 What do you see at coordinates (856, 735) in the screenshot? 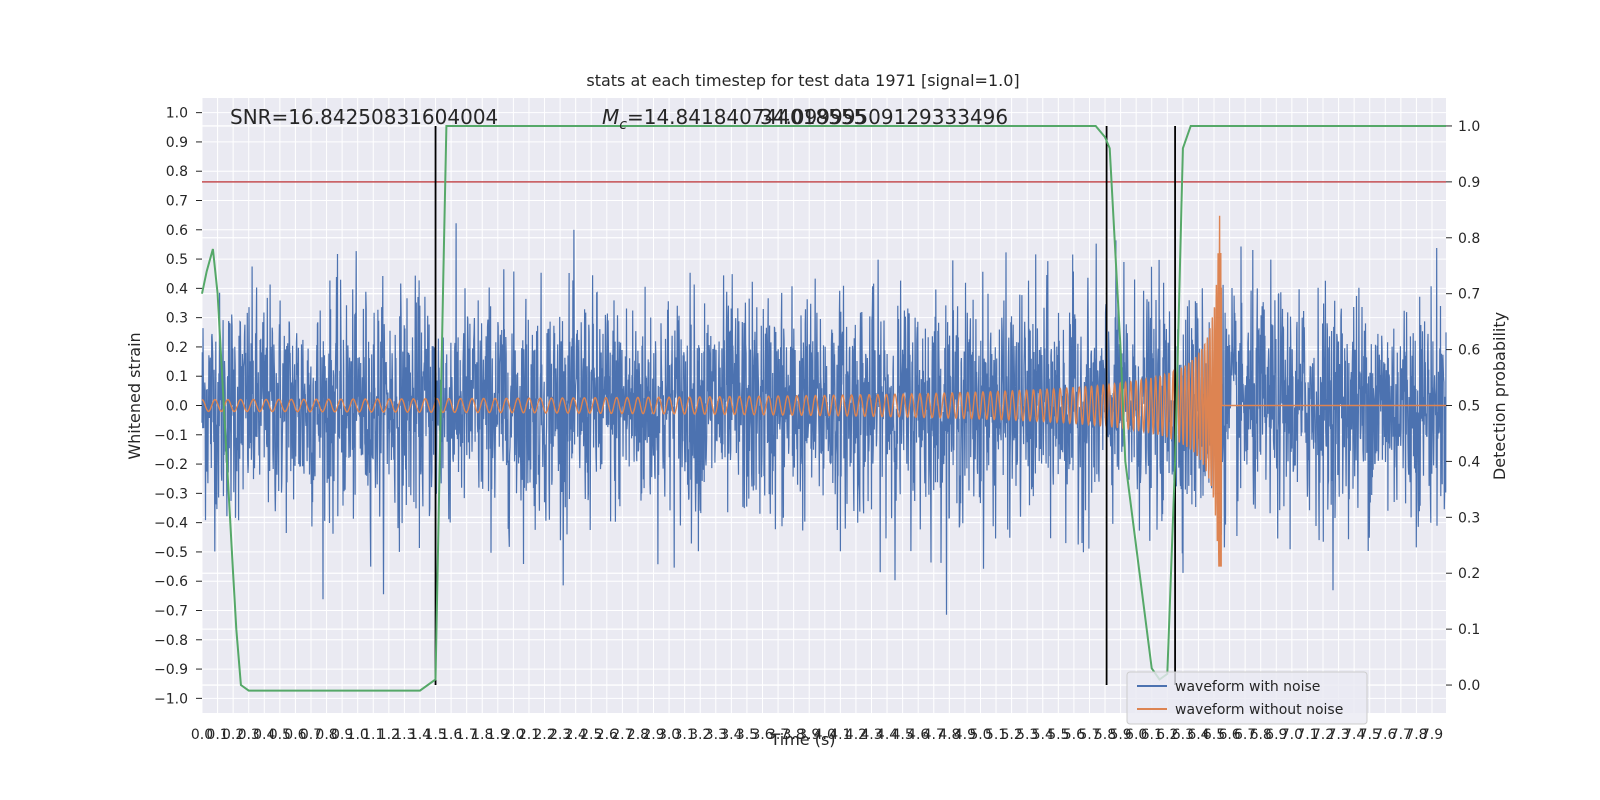
I see `x-tick-label: 4.2` at bounding box center [856, 735].